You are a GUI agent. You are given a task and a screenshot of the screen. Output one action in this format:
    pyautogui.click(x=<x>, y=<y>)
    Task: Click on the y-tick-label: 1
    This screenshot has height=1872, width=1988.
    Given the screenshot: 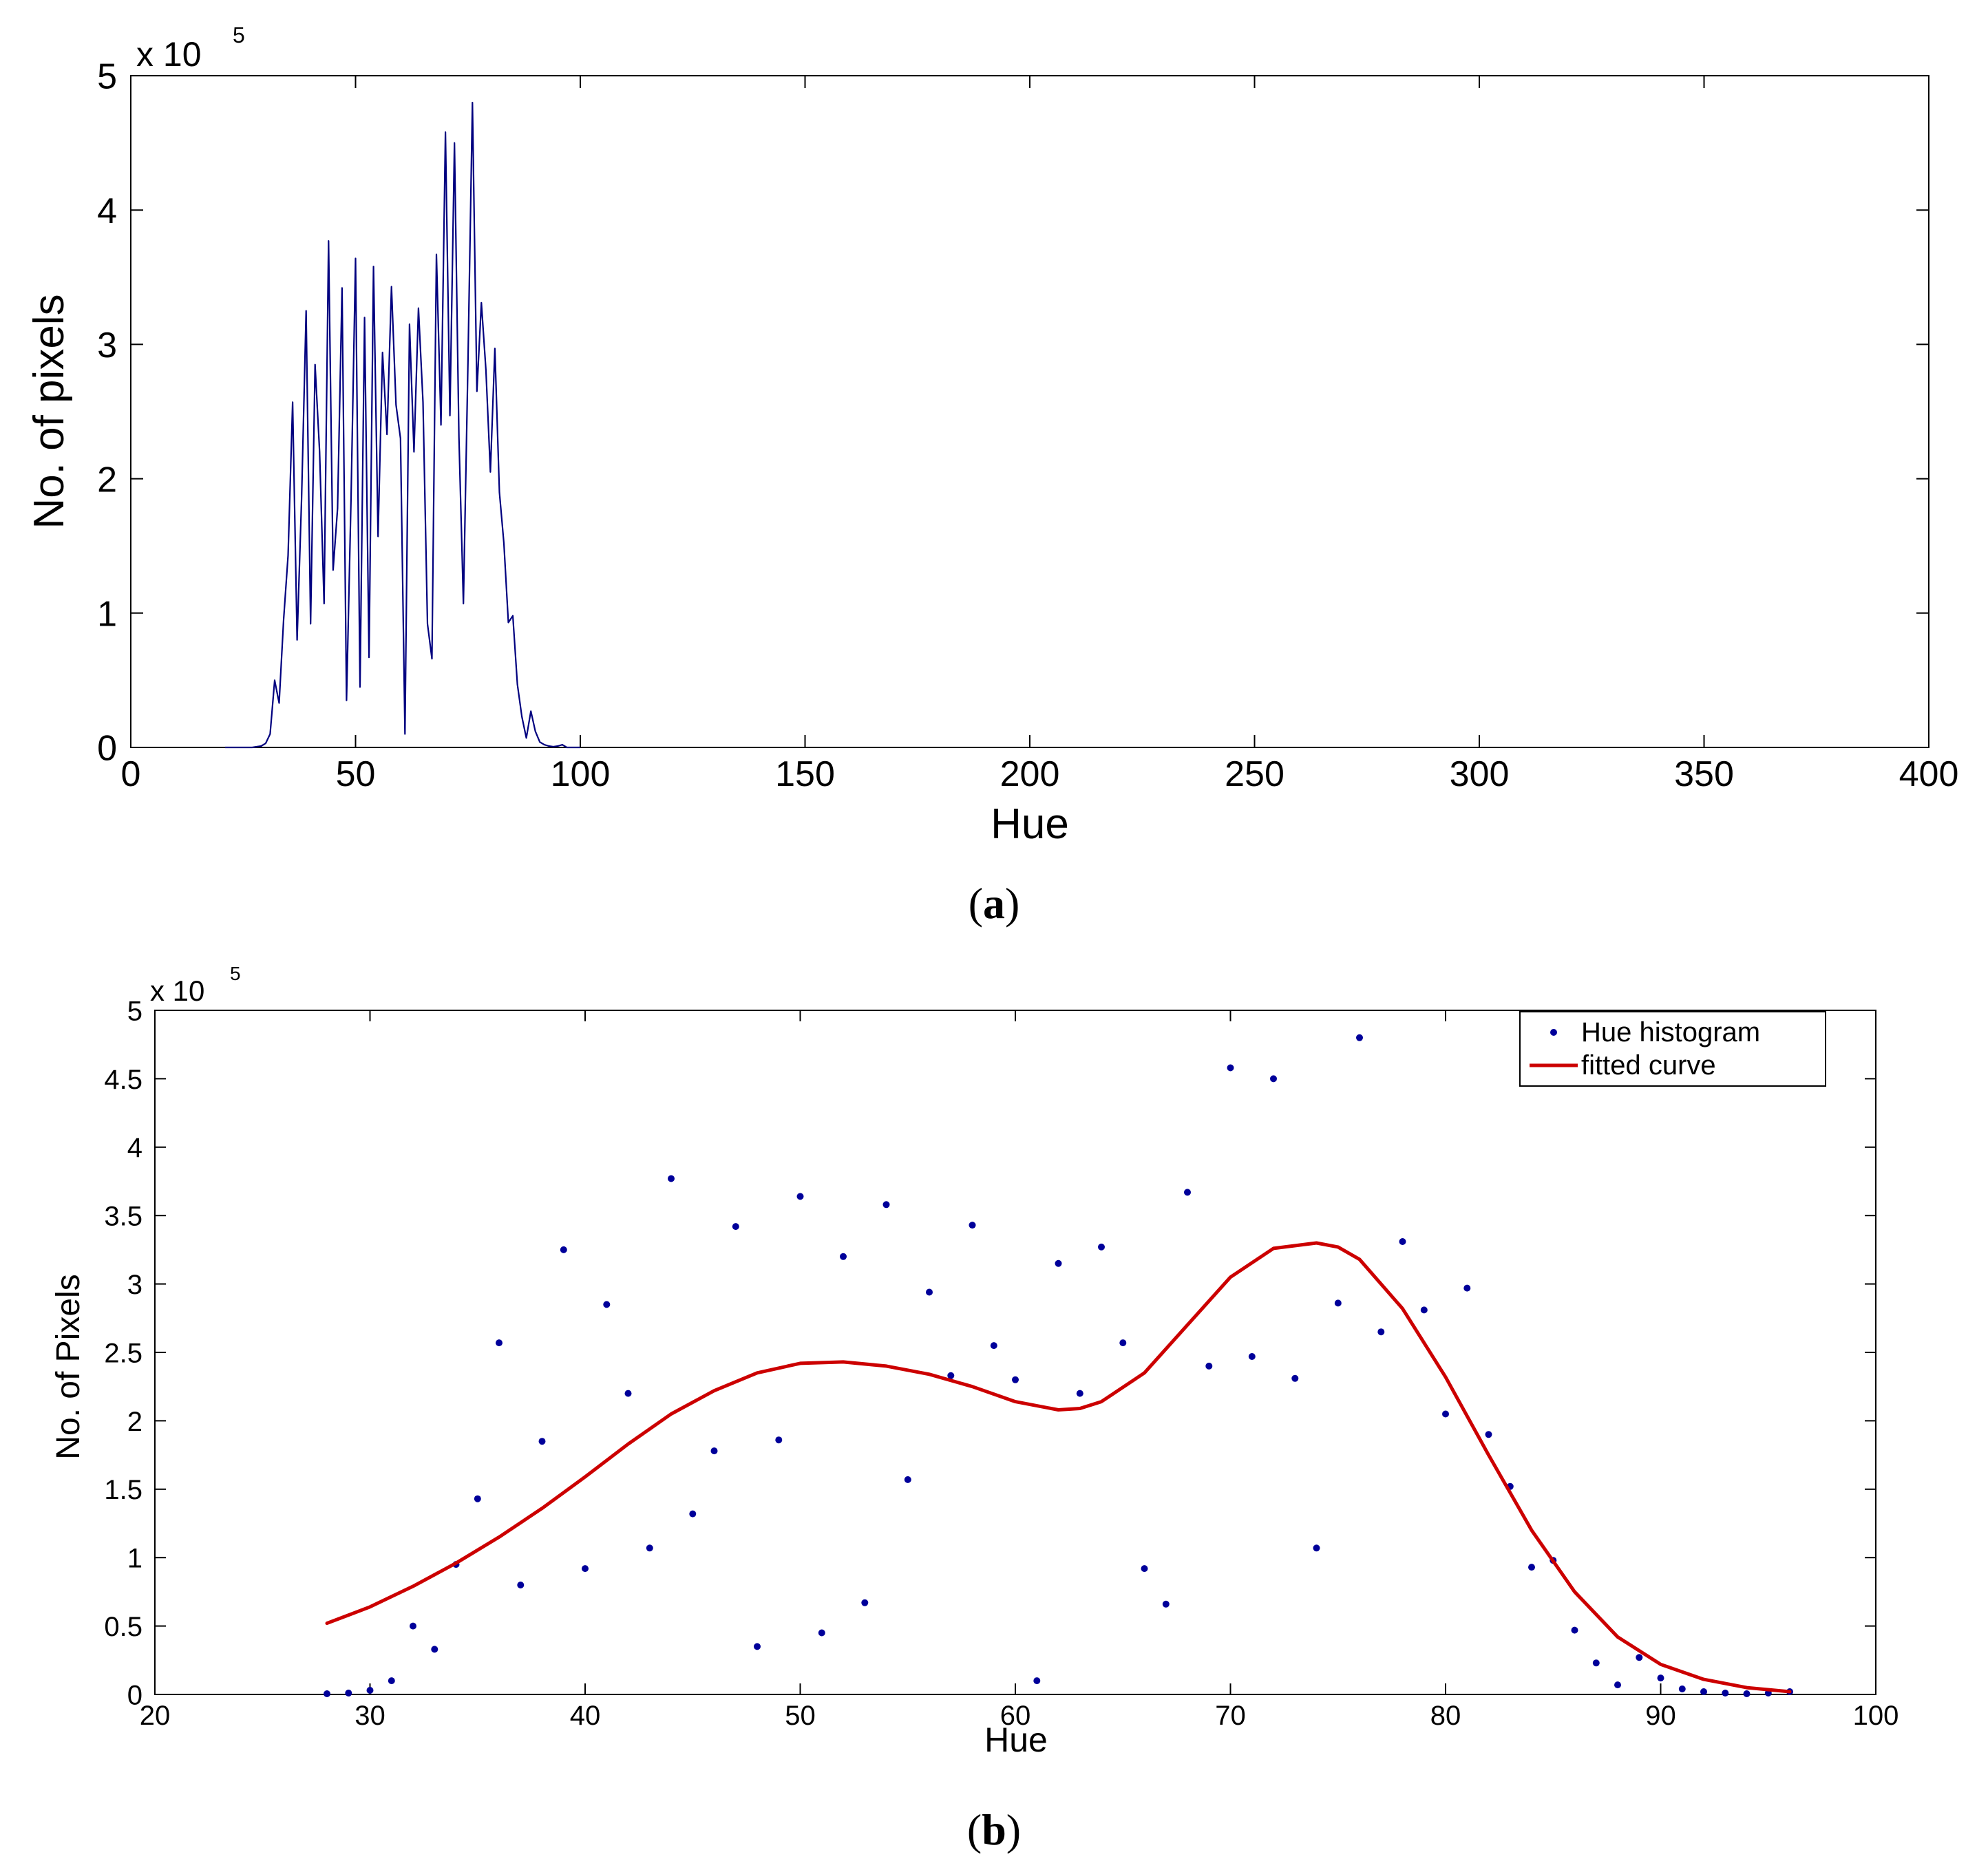 What is the action you would take?
    pyautogui.click(x=107, y=615)
    